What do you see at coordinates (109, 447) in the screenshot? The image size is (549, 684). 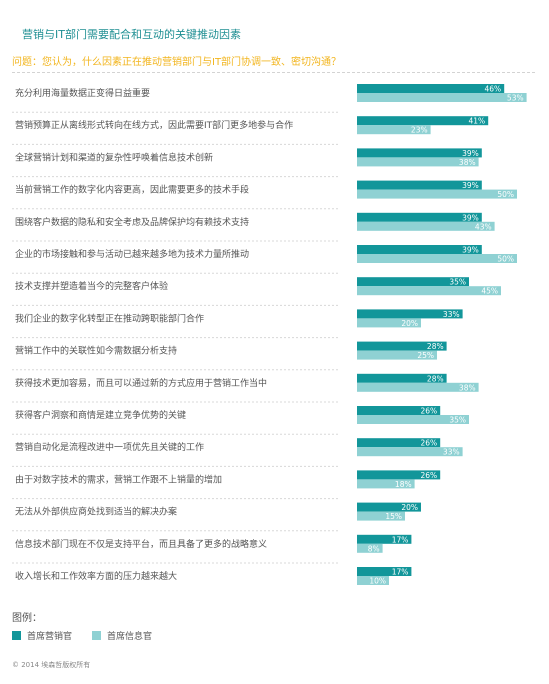 I see `category-label: 营销自动化是流程改进中一项优先且关键的工作` at bounding box center [109, 447].